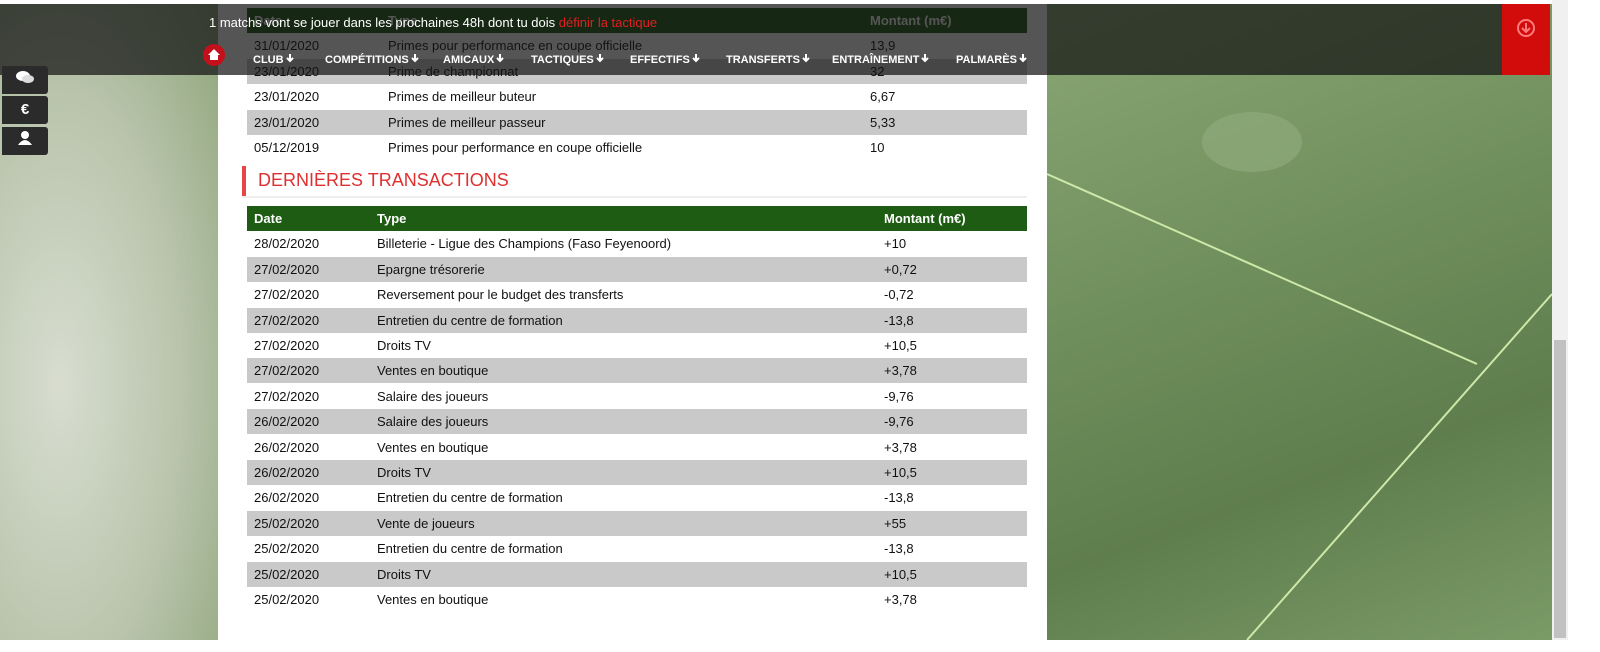  What do you see at coordinates (608, 22) in the screenshot?
I see `notice-link: définir la tactique` at bounding box center [608, 22].